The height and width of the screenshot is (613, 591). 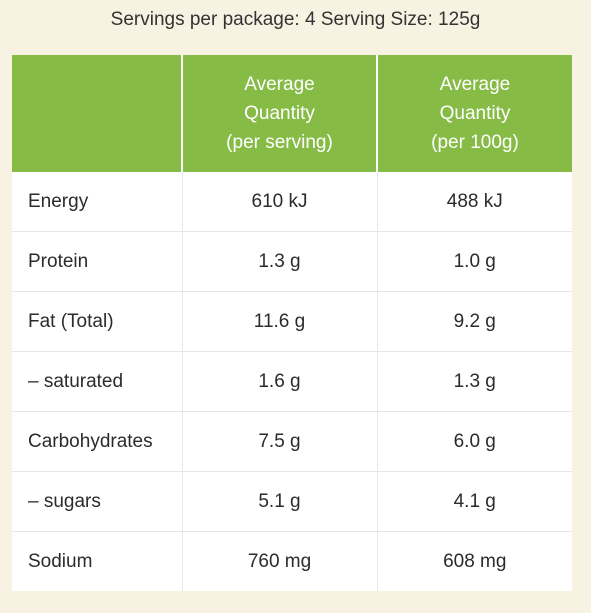 What do you see at coordinates (280, 561) in the screenshot?
I see `per-serving-value: 760 mg` at bounding box center [280, 561].